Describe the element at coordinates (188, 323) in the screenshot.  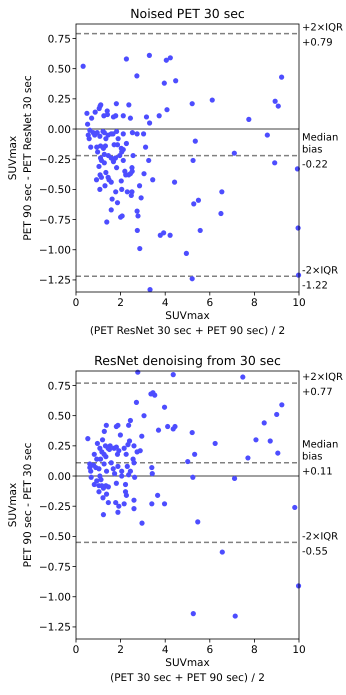
I see `x-axis-title: SUVmax (PET ResNet 30 sec + PET 90 sec) / 2` at that location.